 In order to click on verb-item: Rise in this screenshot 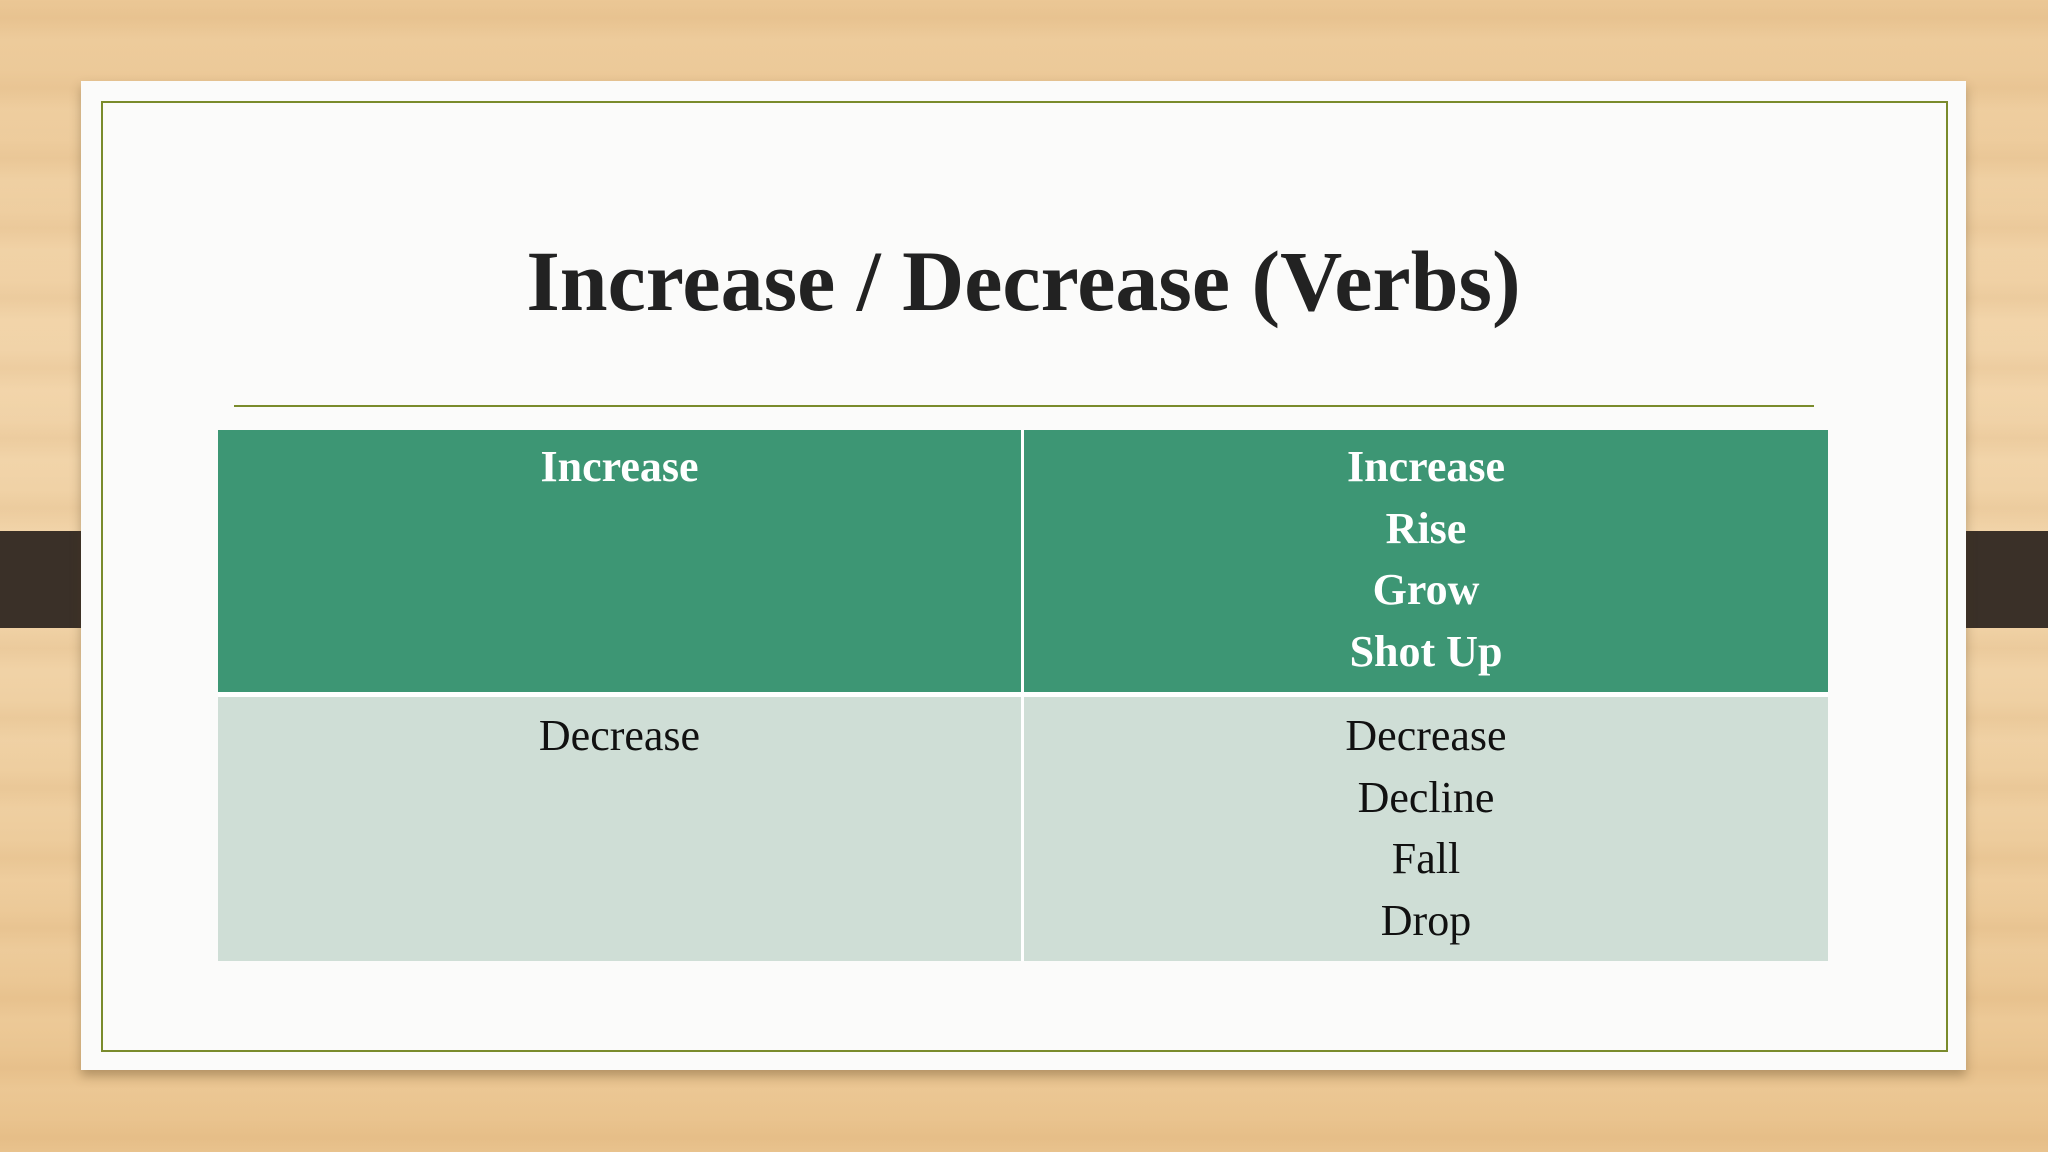, I will do `click(1426, 528)`.